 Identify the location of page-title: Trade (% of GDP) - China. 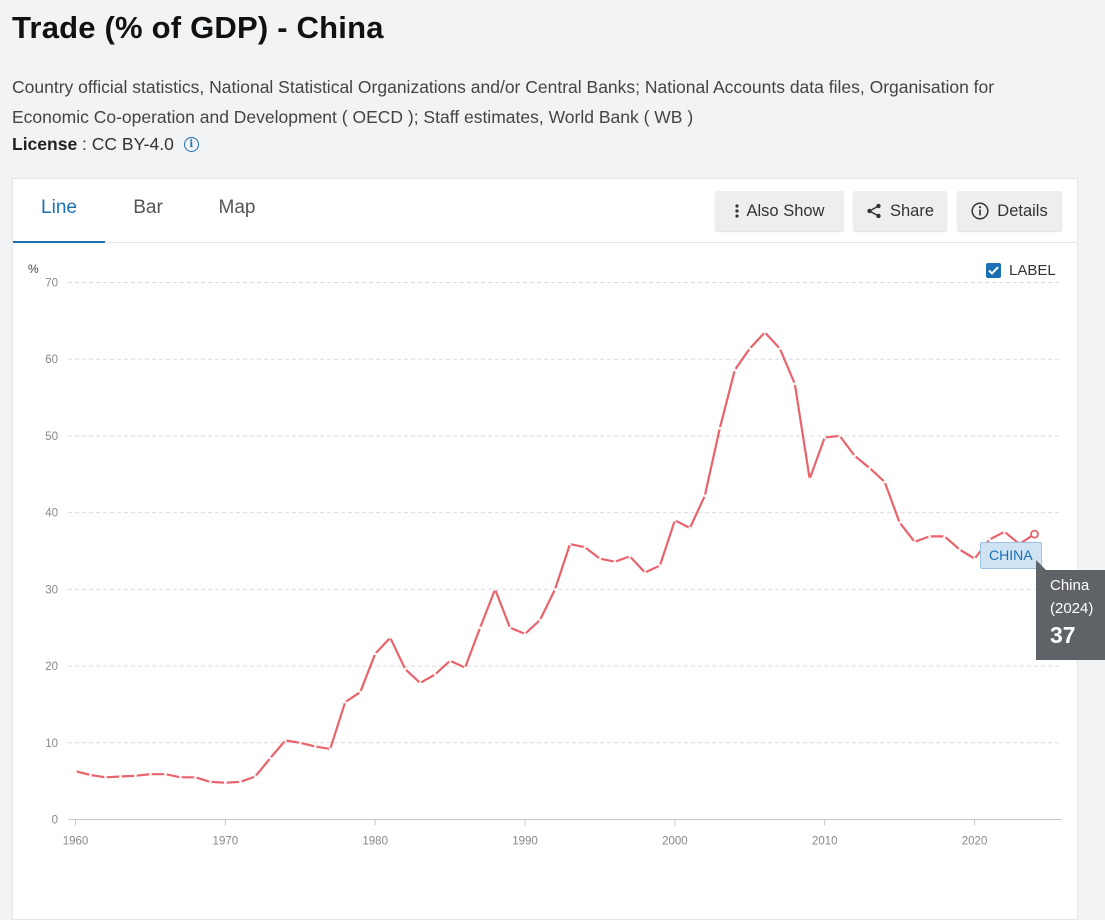
(198, 27).